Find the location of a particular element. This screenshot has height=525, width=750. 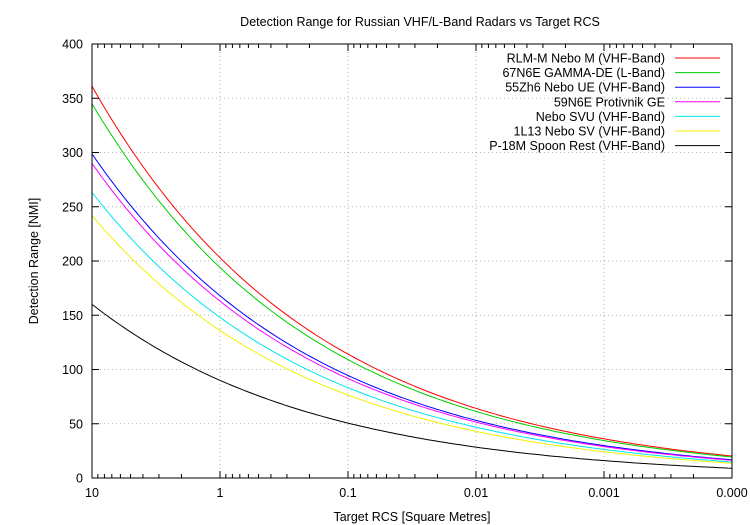

y-axis-label: Detection Range [NMI] is located at coordinates (34, 261).